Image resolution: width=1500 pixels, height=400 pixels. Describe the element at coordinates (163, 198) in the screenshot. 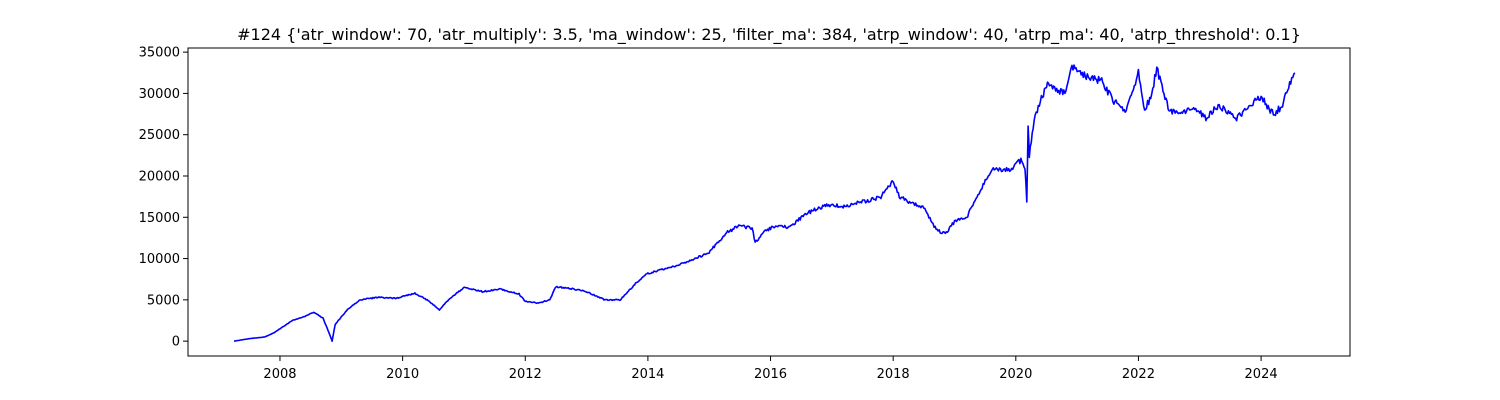

I see `y-axis: 0 5000 10000 15000 20000 25000 30000 35000` at that location.